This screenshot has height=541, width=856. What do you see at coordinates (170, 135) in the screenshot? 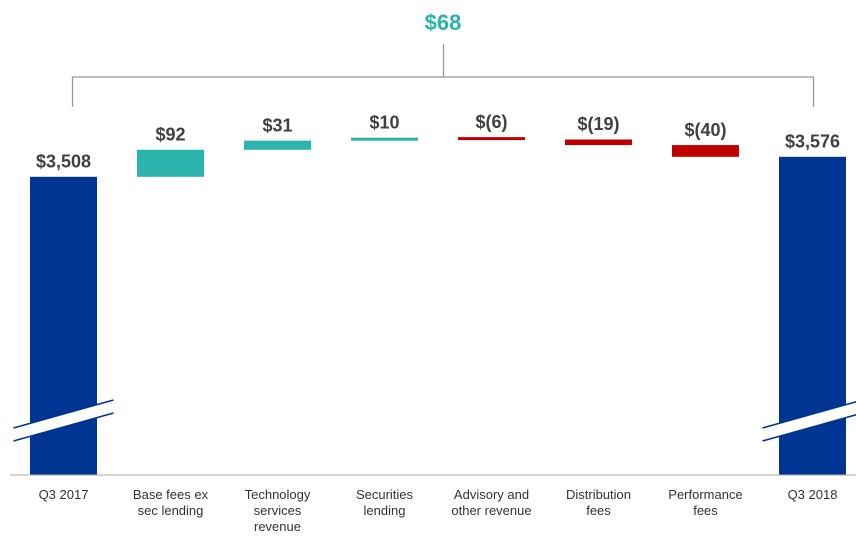
I see `value-label: $92` at bounding box center [170, 135].